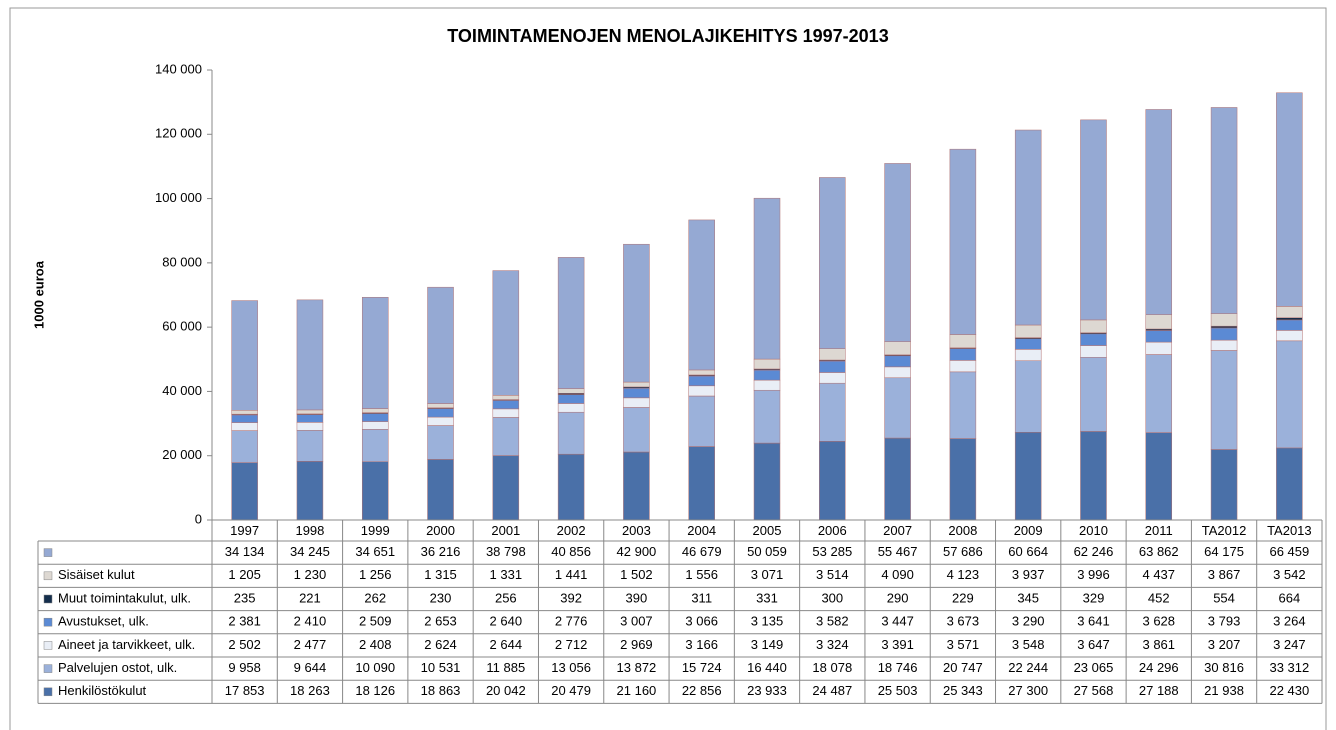  I want to click on table-cell: 3 264, so click(1289, 621).